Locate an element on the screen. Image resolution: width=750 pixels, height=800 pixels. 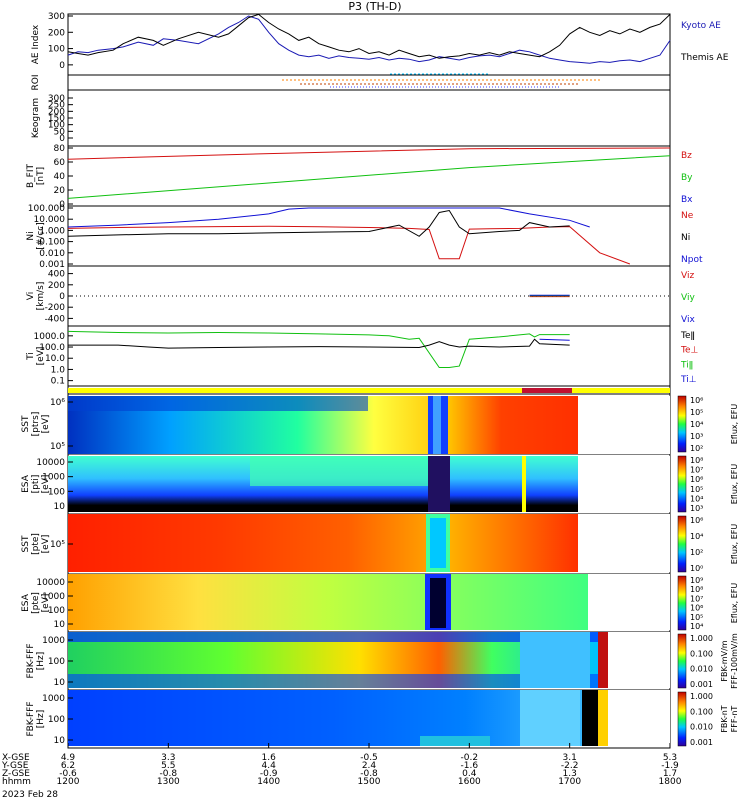
colorbar-tick-sst_pe: 10⁰ is located at coordinates (696, 568).